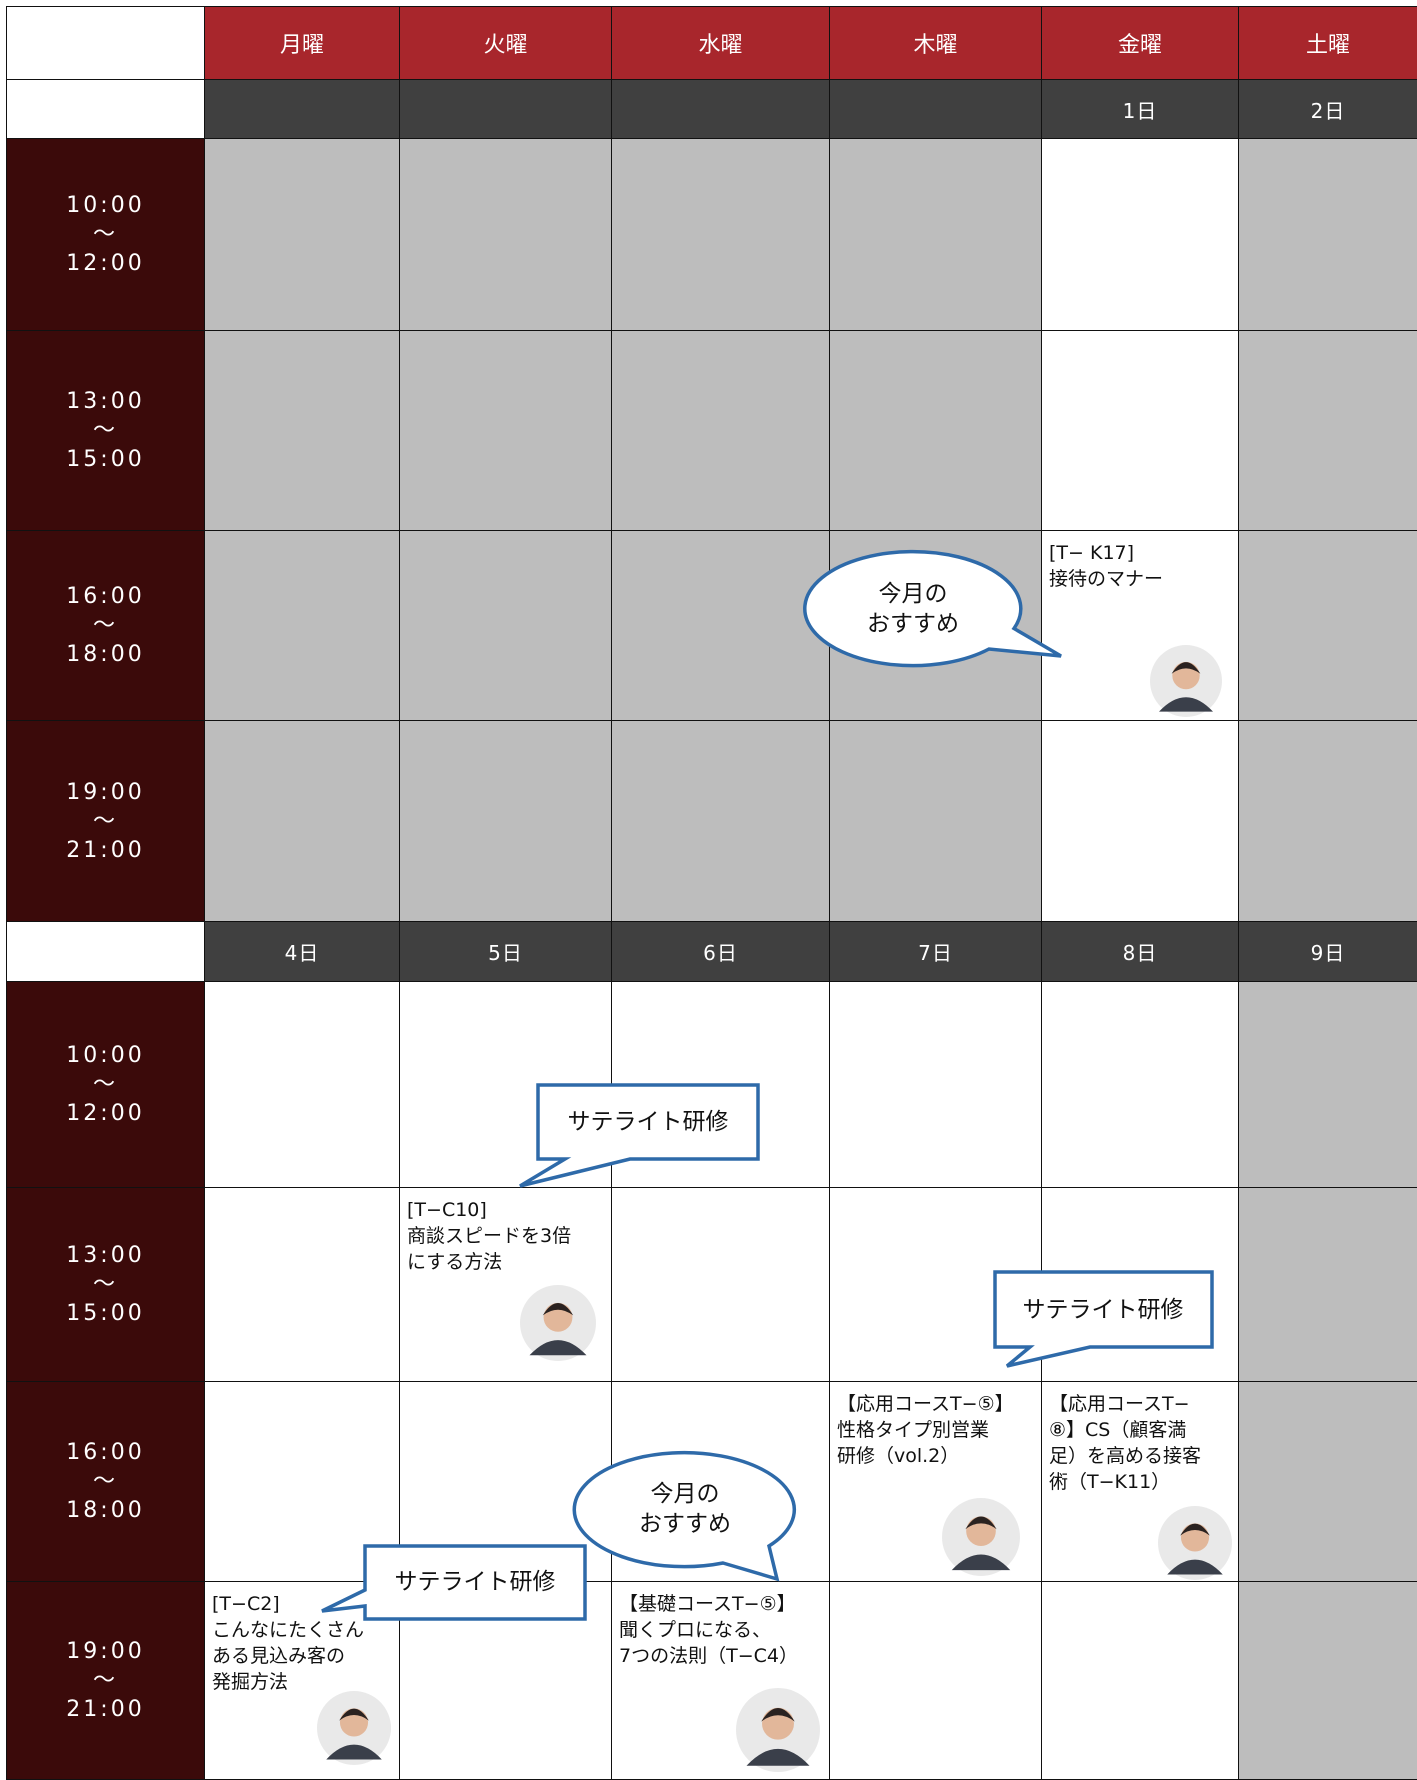 This screenshot has width=1417, height=1780. What do you see at coordinates (1327, 43) in the screenshot?
I see `day-header: 土曜` at bounding box center [1327, 43].